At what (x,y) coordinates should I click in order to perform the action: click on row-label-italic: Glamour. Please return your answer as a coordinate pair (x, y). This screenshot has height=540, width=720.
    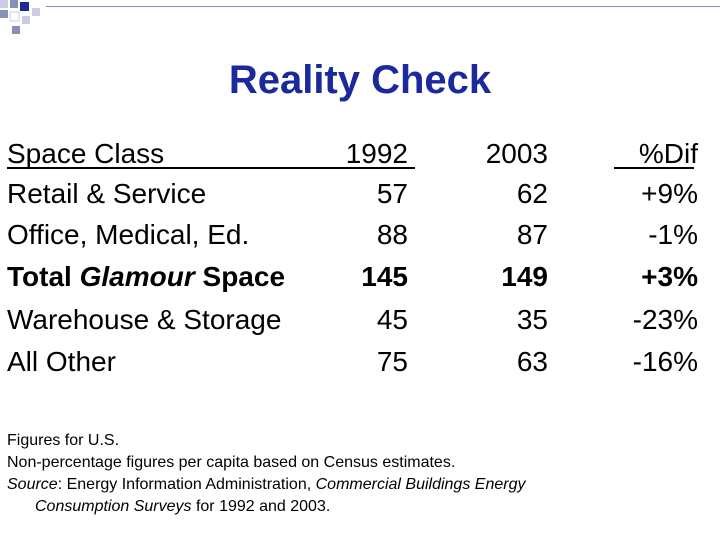
    Looking at the image, I should click on (137, 276).